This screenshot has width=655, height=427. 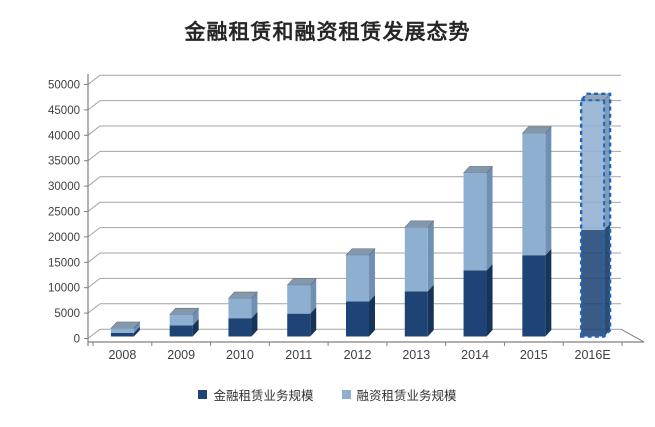 What do you see at coordinates (181, 331) in the screenshot?
I see `bar-2009-front-dark` at bounding box center [181, 331].